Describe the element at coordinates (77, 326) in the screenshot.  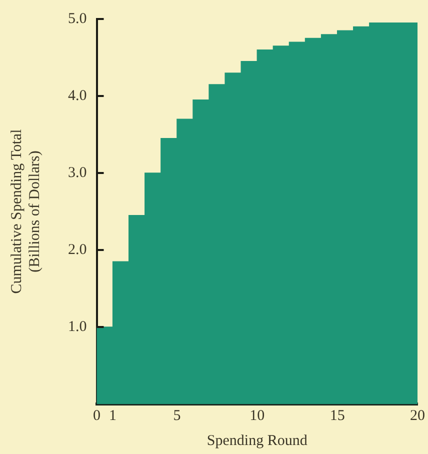
I see `y-tick-label: 1.0` at that location.